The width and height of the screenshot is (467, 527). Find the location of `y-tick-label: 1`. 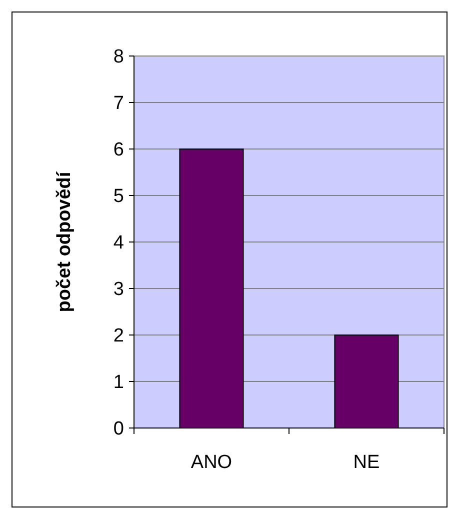

y-tick-label: 1 is located at coordinates (118, 383).